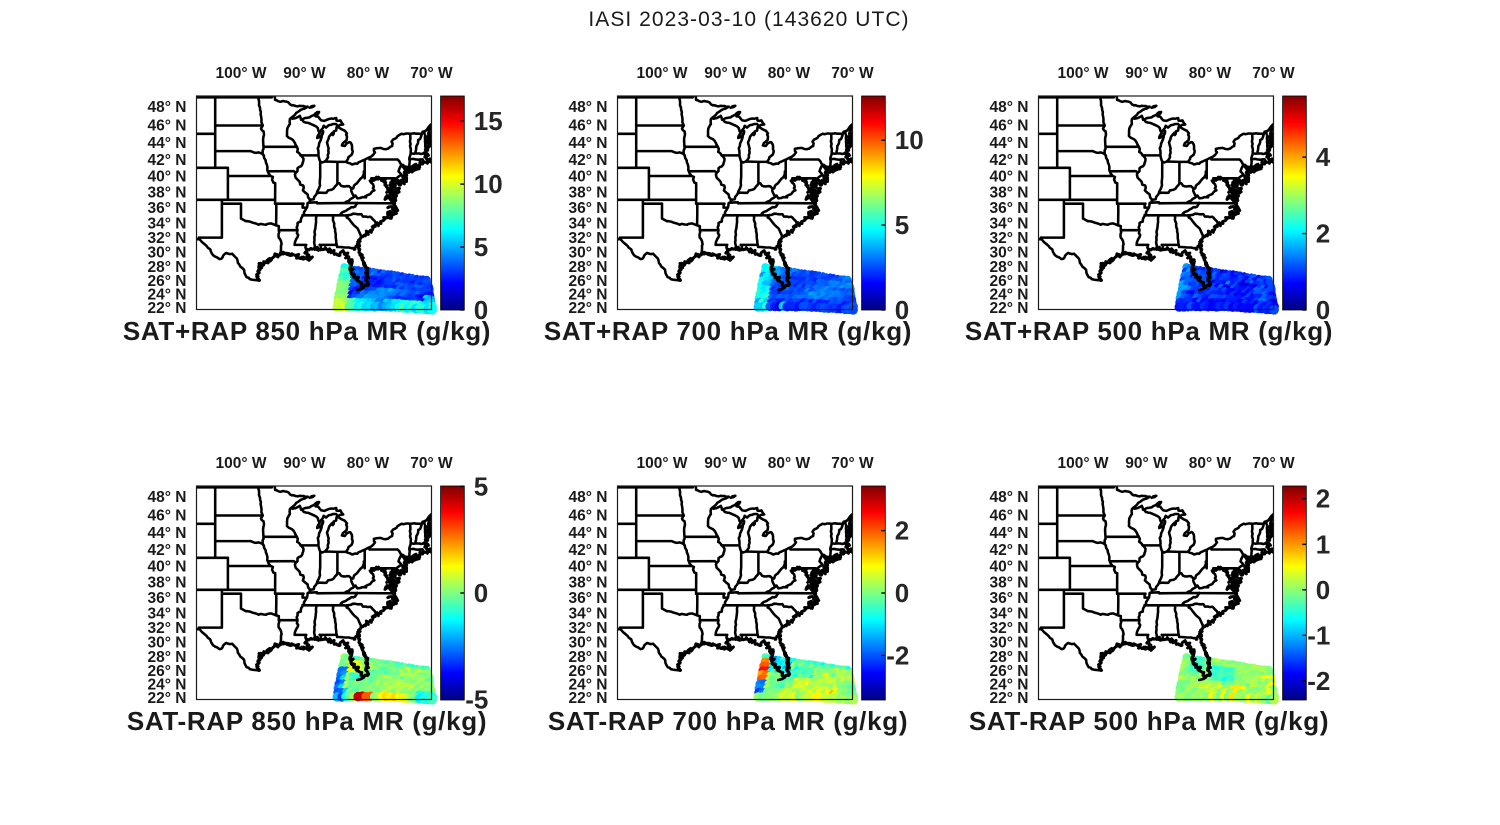 This screenshot has width=1500, height=825. What do you see at coordinates (1318, 635) in the screenshot?
I see `svg-text: -1` at bounding box center [1318, 635].